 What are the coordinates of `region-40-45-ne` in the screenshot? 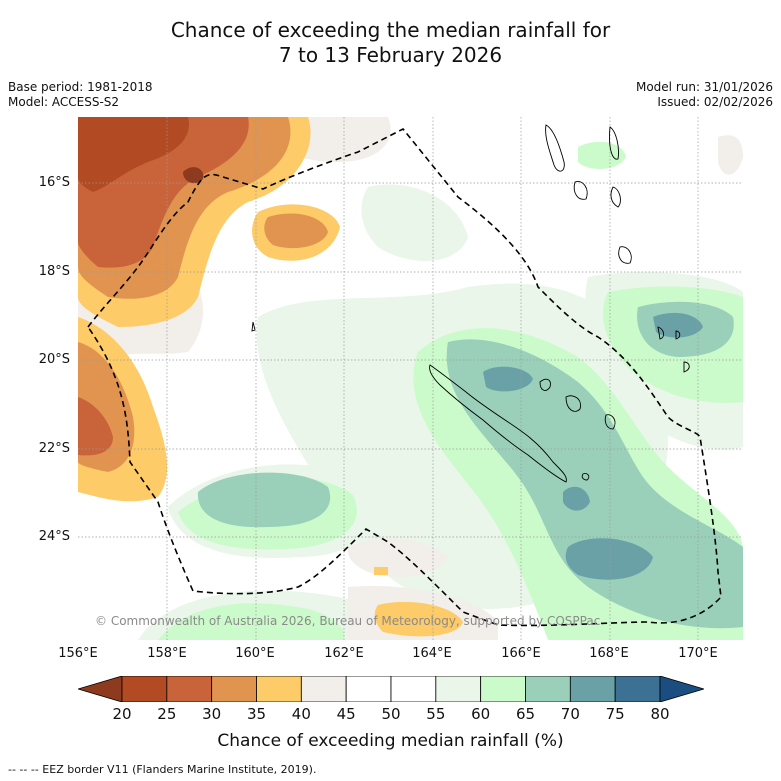 It's located at (730, 155).